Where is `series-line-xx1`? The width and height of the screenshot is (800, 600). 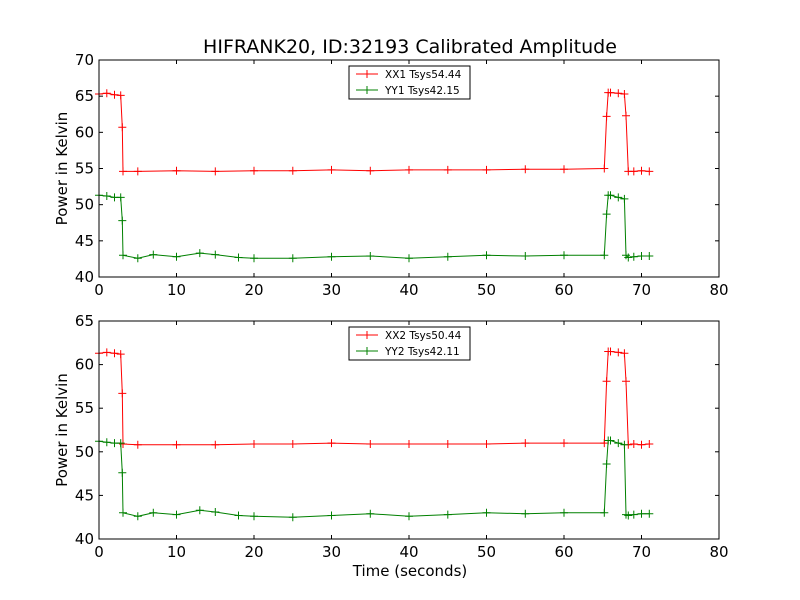 series-line-xx1 is located at coordinates (374, 132).